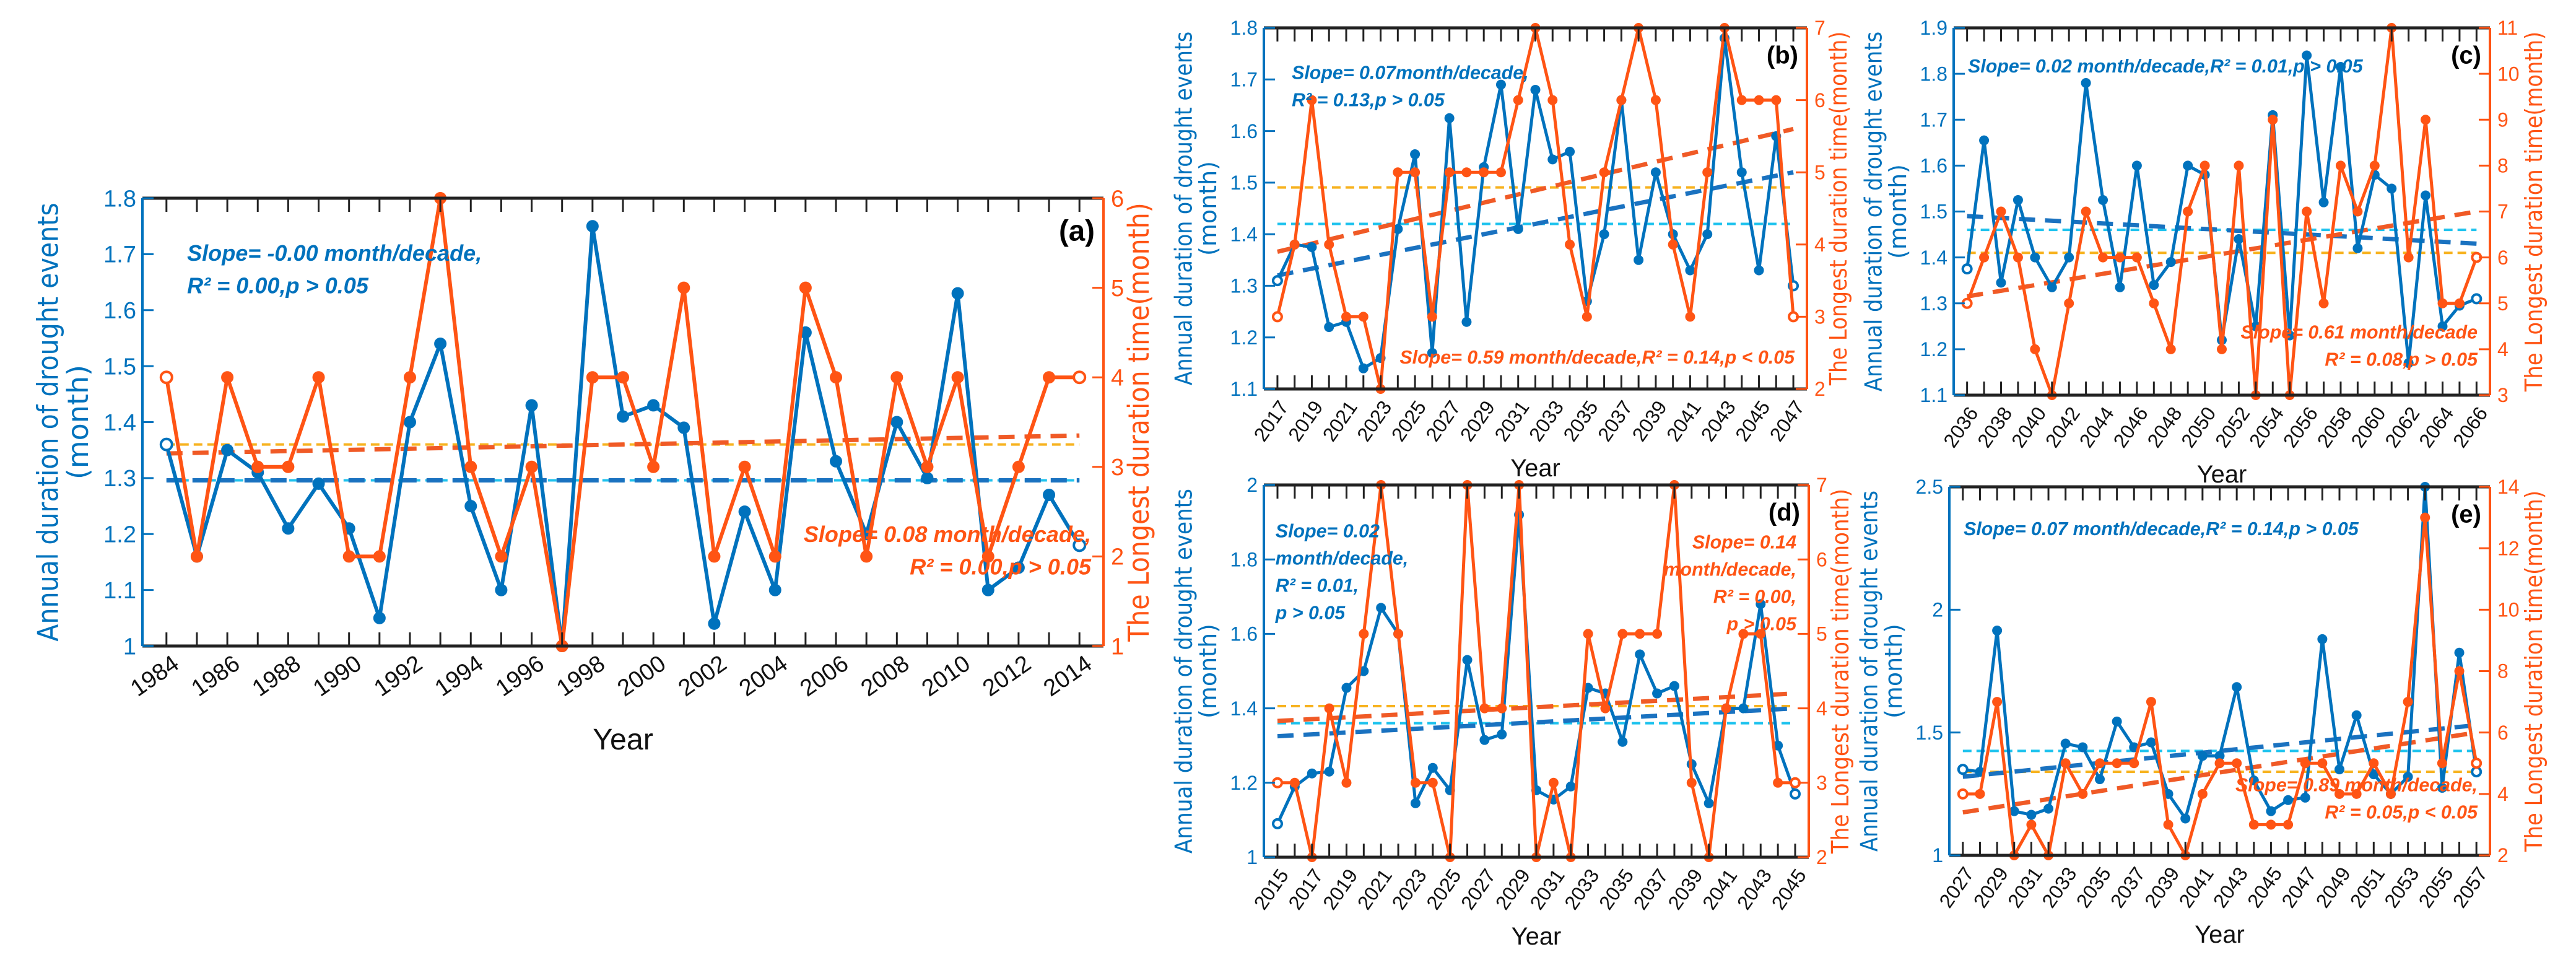  Describe the element at coordinates (129, 647) in the screenshot. I see `left-y-tick-label: 1` at that location.